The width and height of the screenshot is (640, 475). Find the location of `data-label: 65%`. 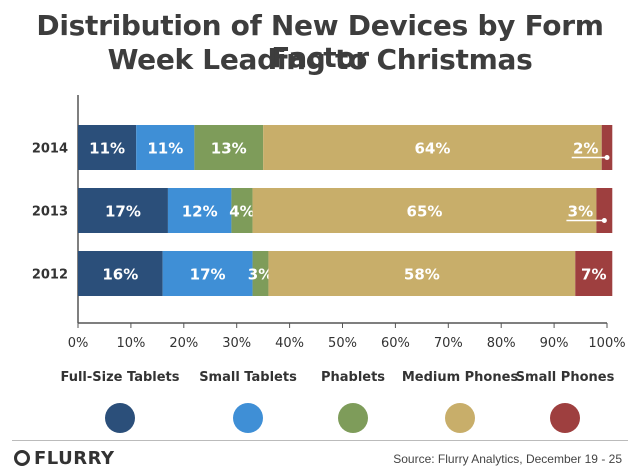

data-label: 65% is located at coordinates (425, 212).